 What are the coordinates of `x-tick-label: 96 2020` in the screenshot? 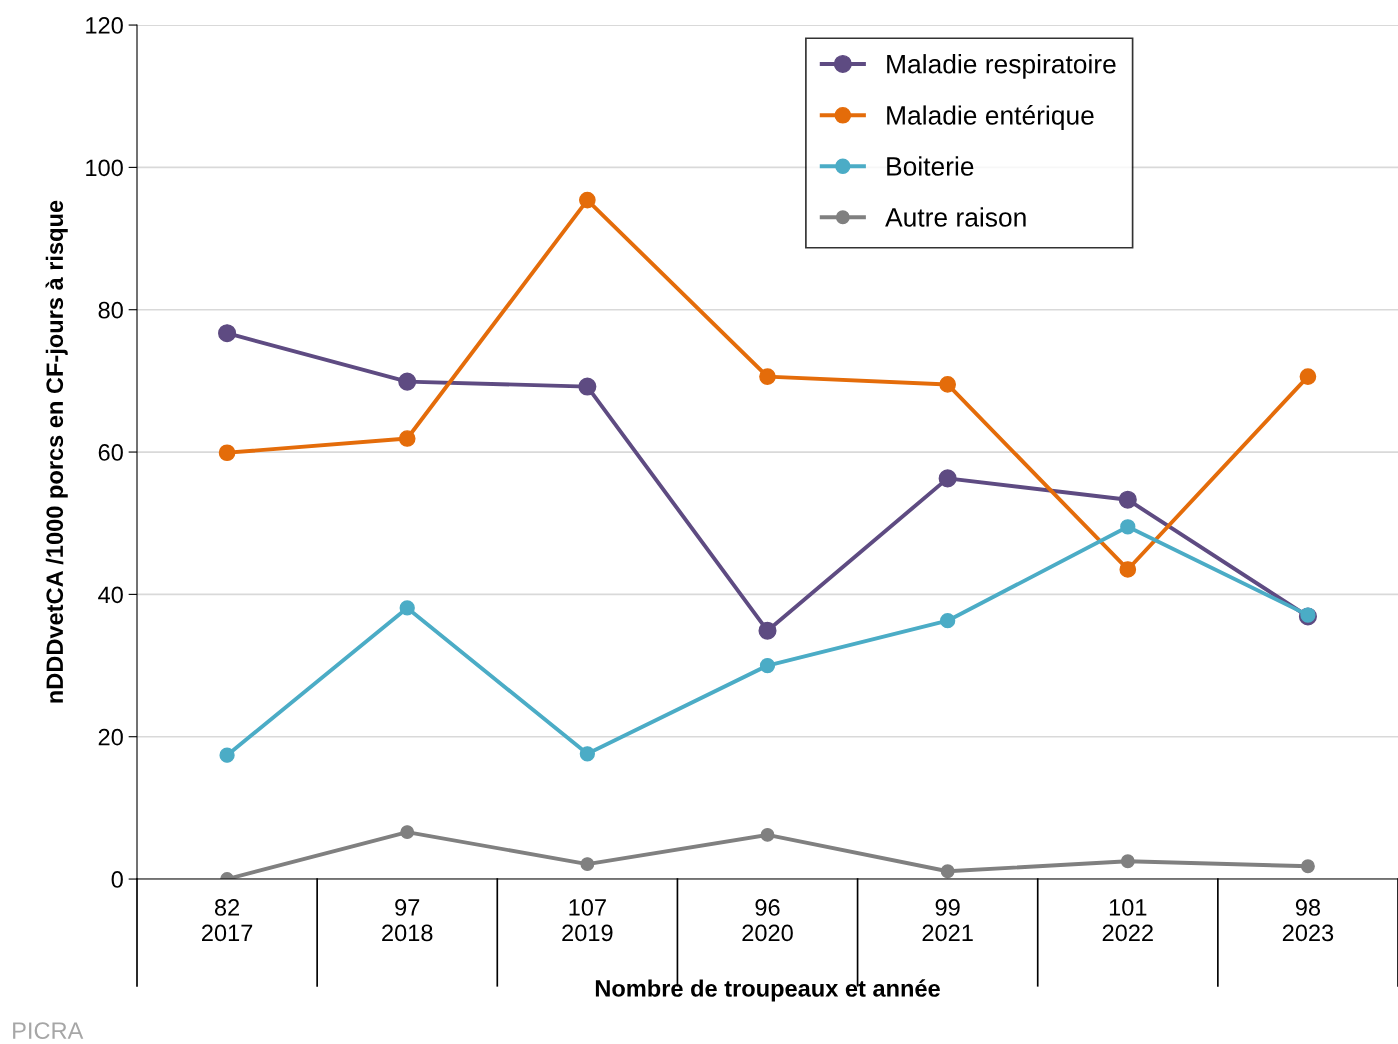 It's located at (767, 920).